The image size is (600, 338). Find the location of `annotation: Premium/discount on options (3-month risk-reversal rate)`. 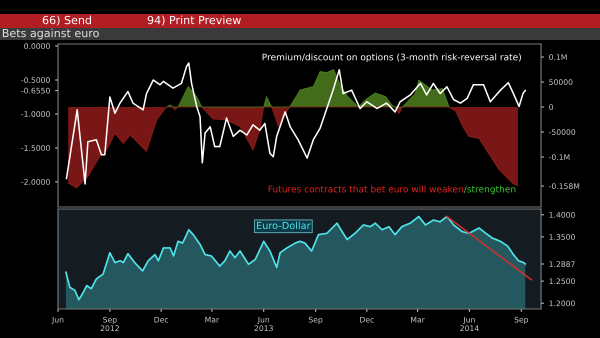

annotation: Premium/discount on options (3-month risk-reversal rate) is located at coordinates (391, 57).